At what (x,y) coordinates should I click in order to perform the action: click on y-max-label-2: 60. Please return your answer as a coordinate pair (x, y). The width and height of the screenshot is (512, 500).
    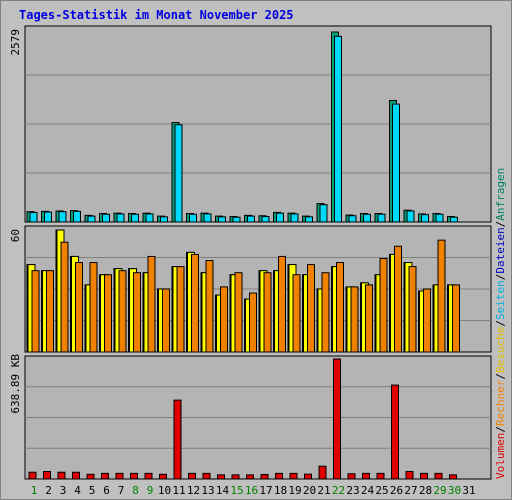
    Looking at the image, I should click on (15, 235).